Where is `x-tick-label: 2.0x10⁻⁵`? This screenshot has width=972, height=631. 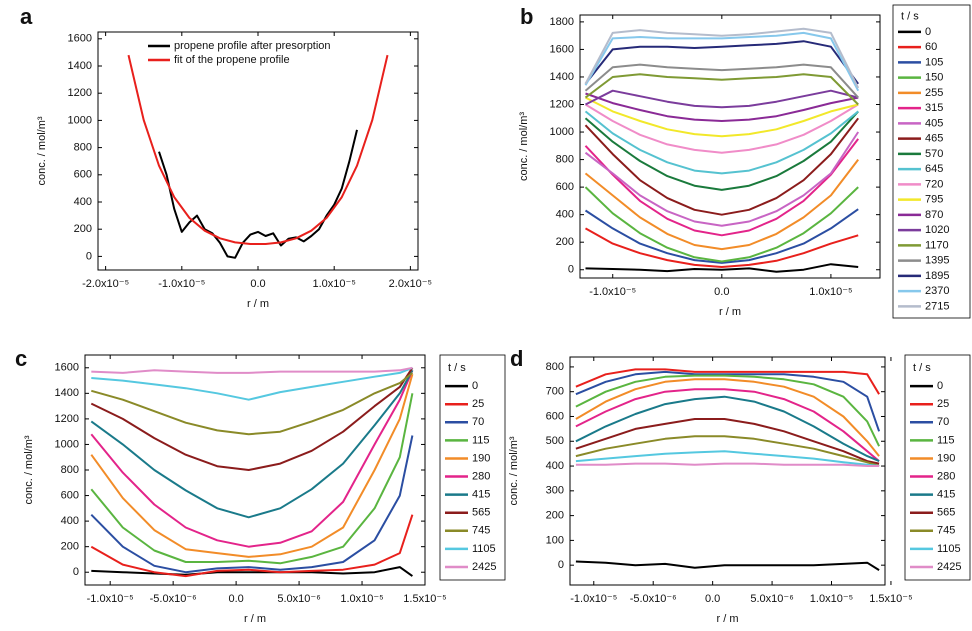 x-tick-label: 2.0x10⁻⁵ is located at coordinates (410, 284).